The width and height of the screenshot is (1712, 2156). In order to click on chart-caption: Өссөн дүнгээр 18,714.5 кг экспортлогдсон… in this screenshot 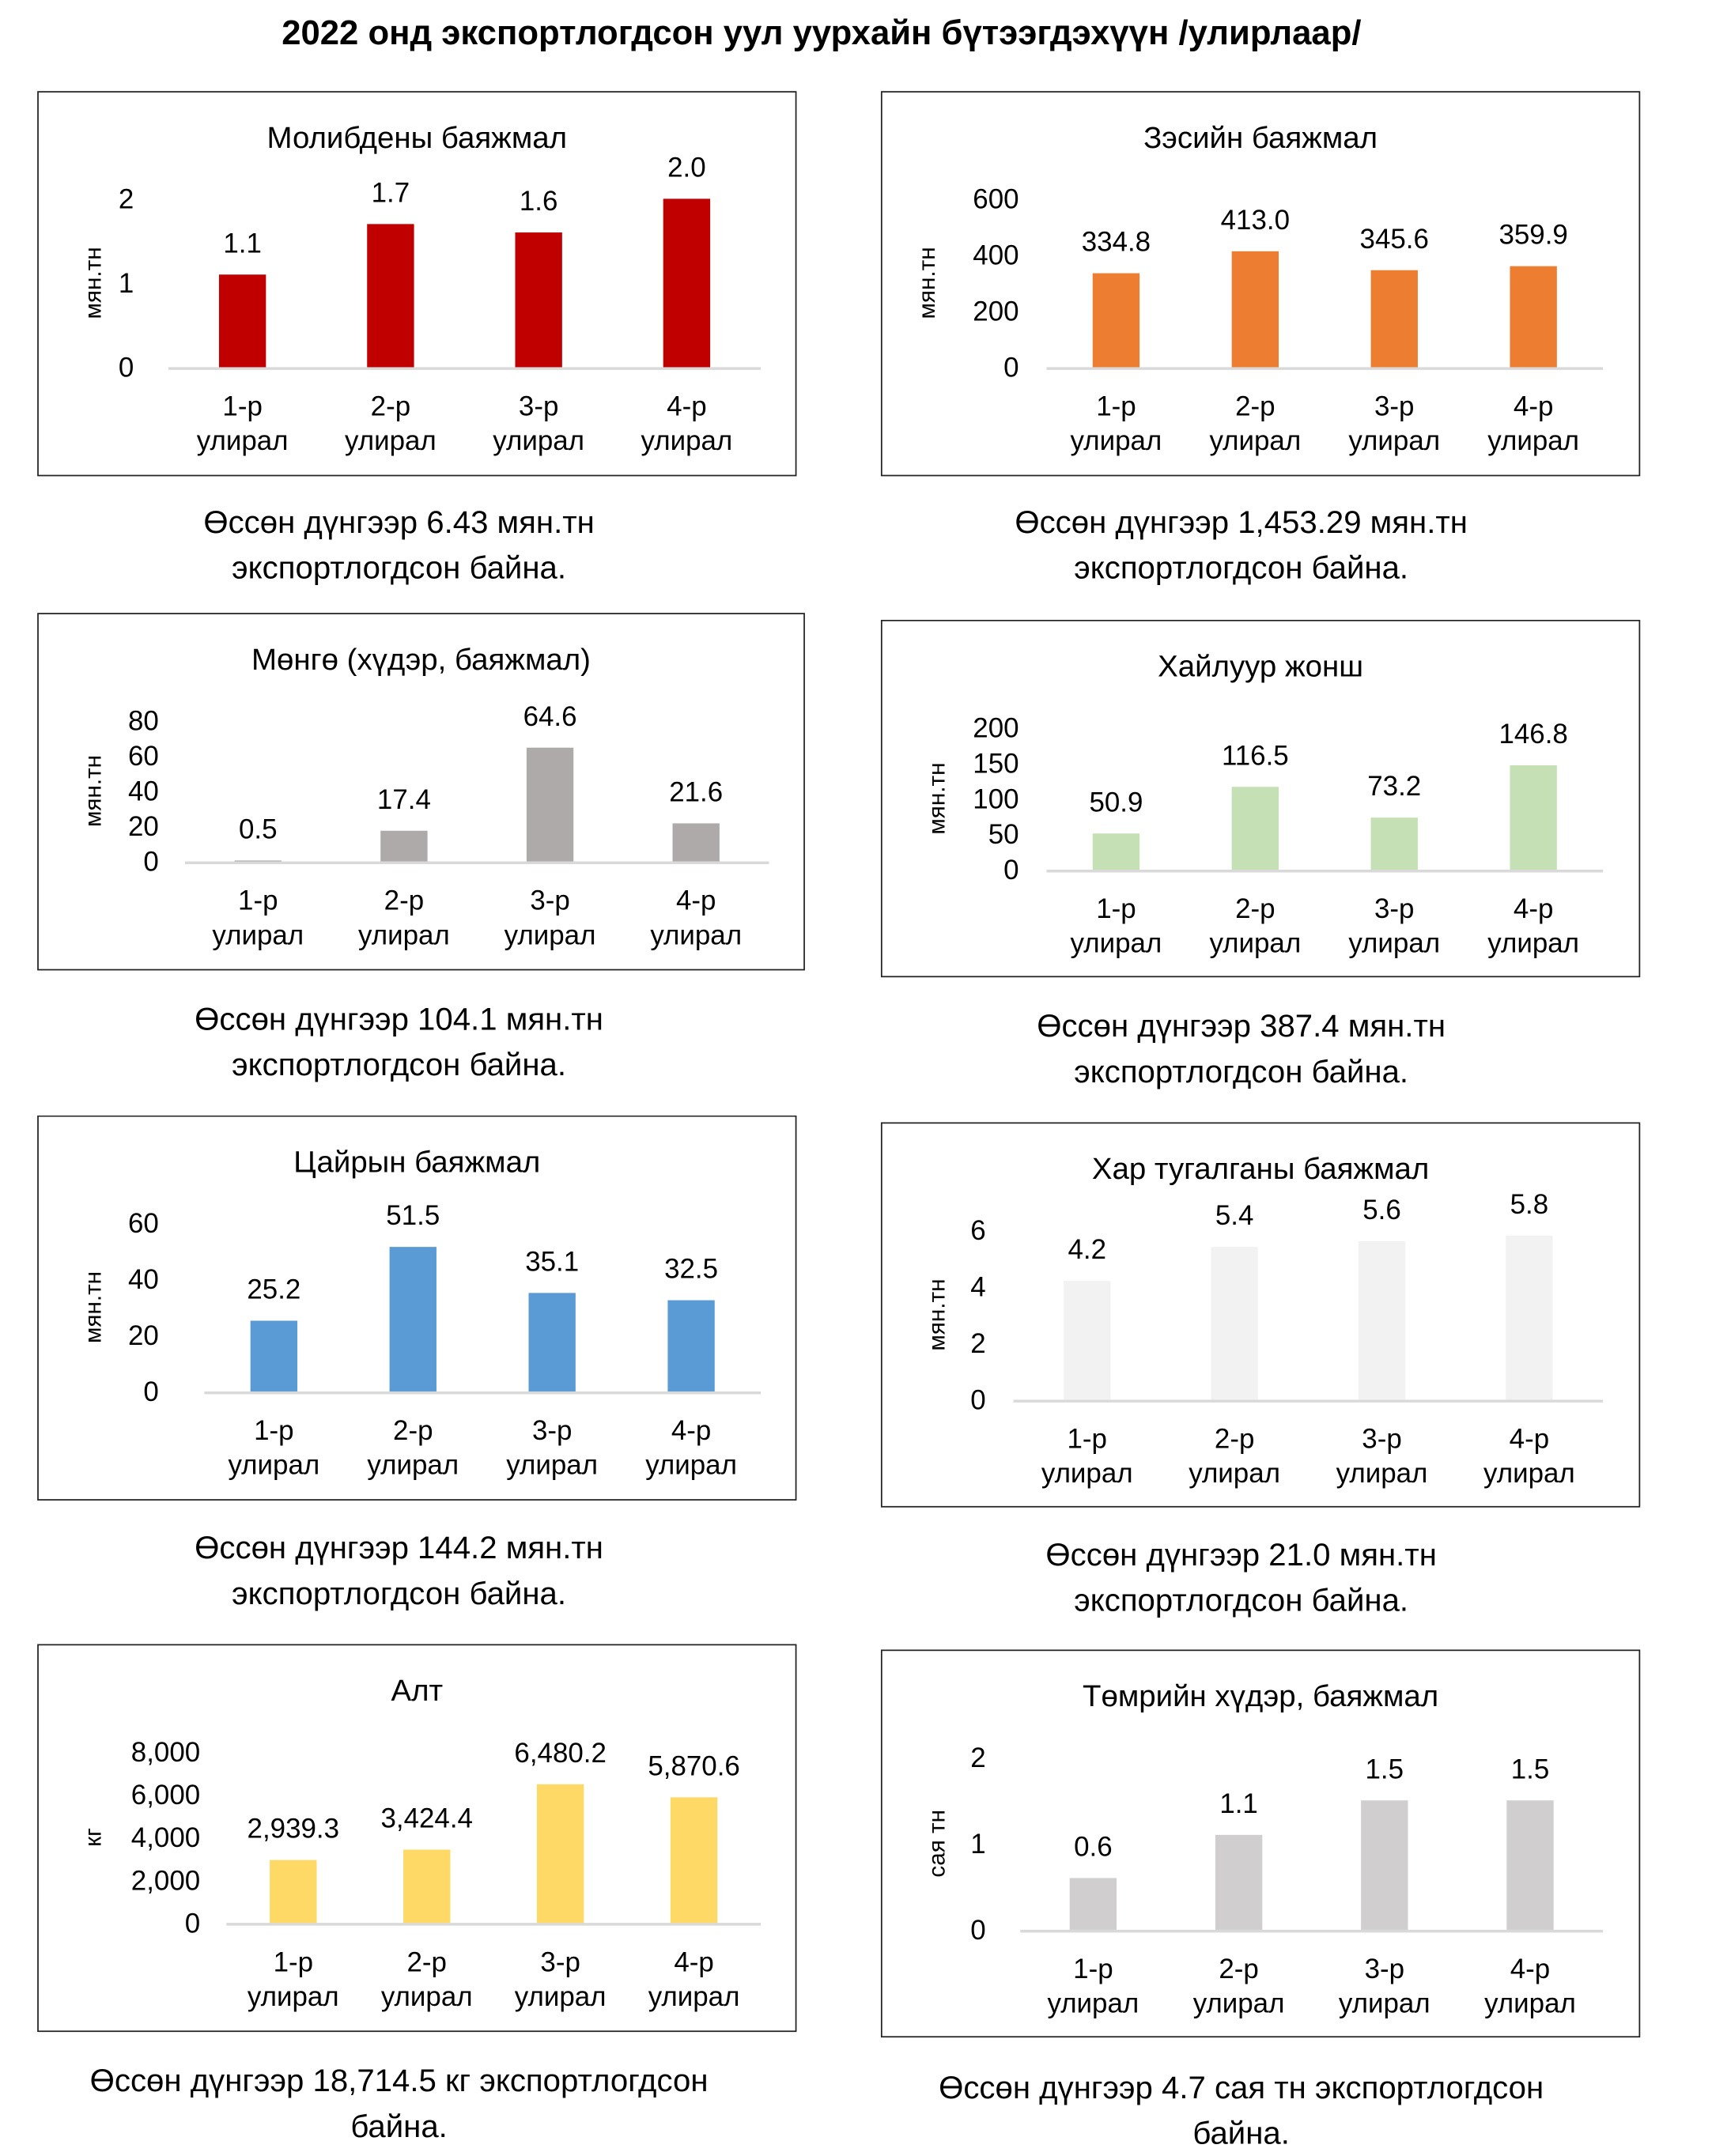, I will do `click(406, 2103)`.